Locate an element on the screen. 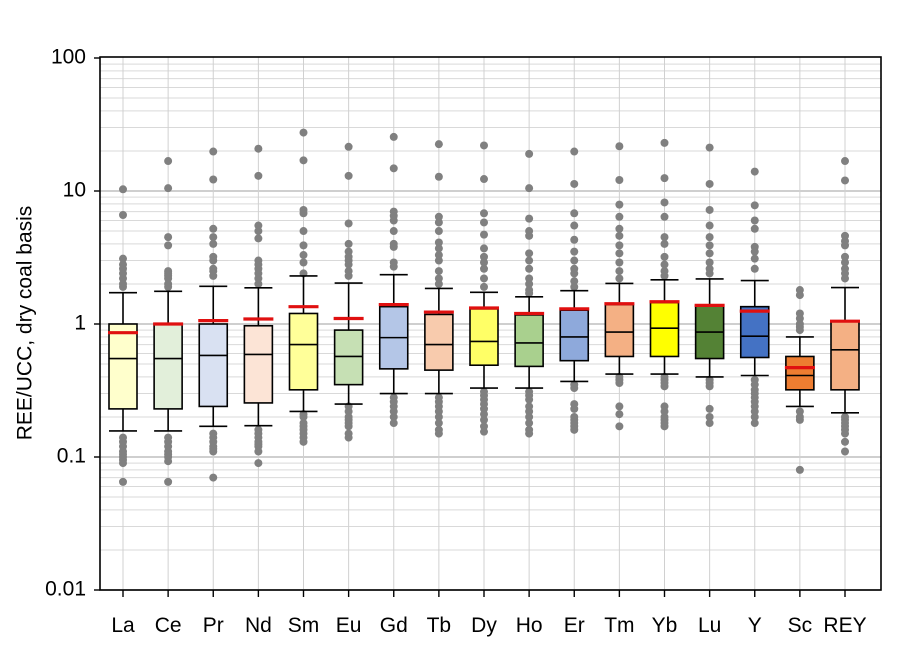  x-tick-label: Sc is located at coordinates (800, 625).